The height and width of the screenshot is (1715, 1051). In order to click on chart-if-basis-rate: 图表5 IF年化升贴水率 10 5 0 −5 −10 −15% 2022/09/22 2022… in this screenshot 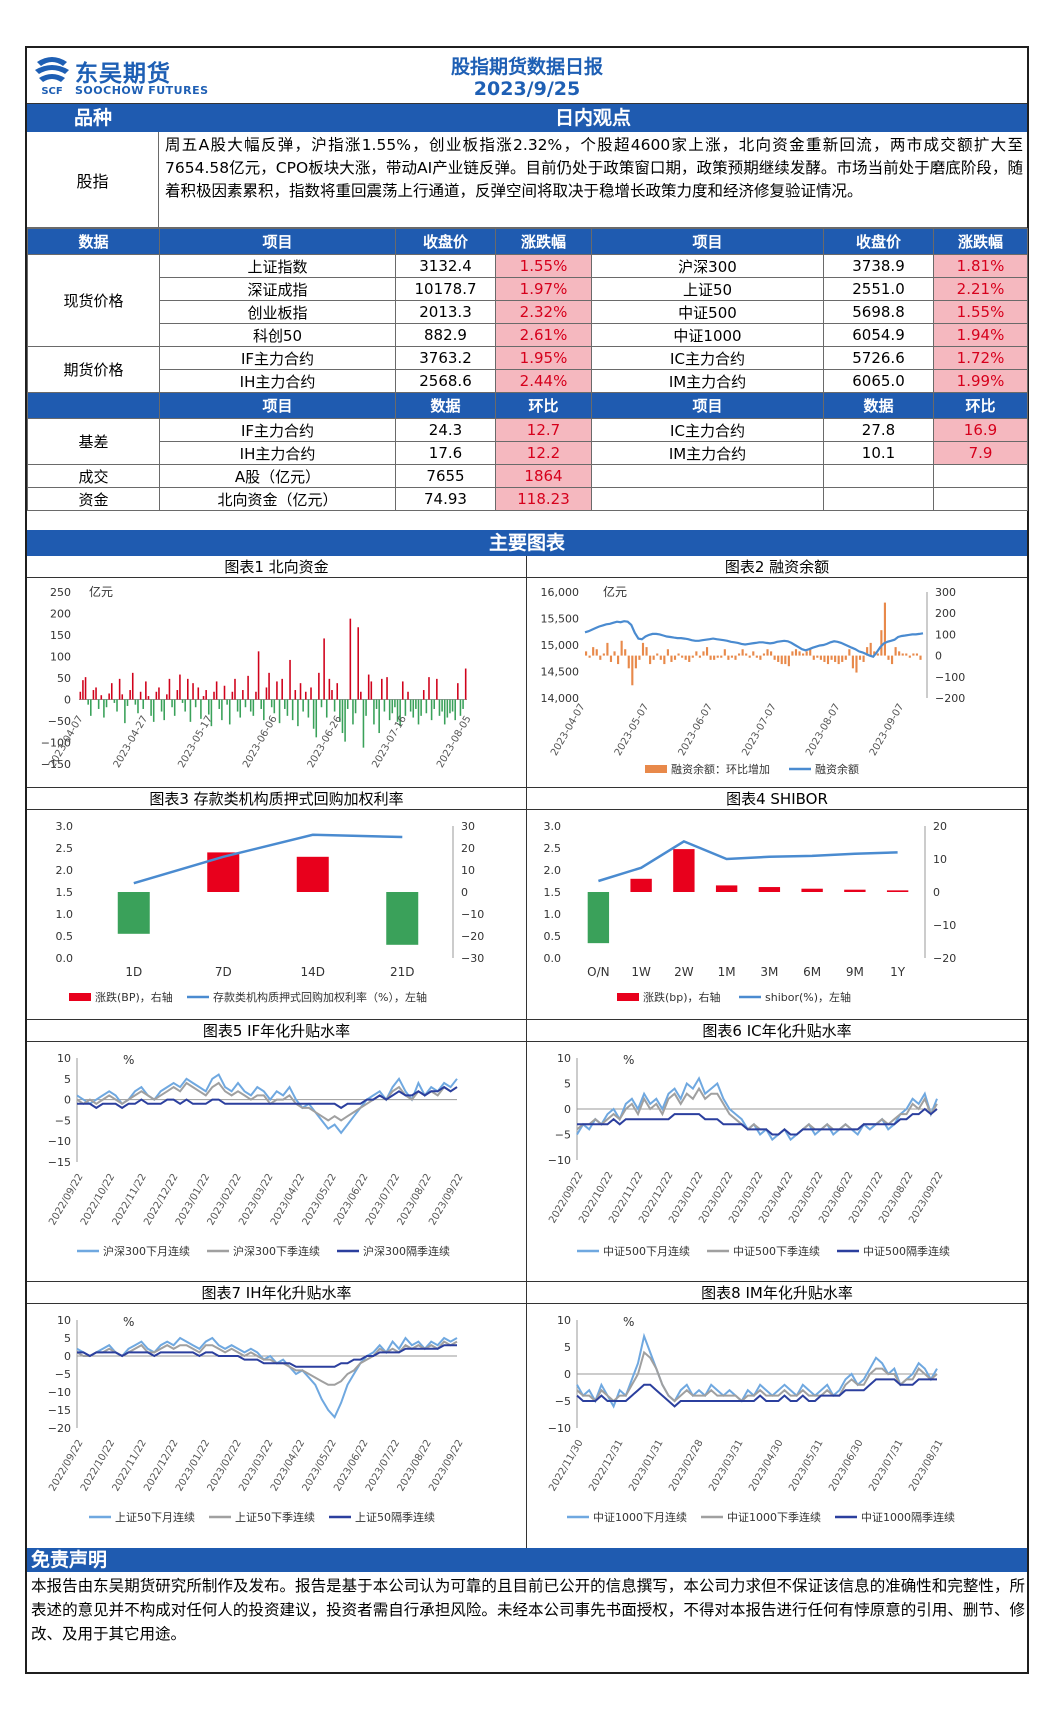, I will do `click(276, 1151)`.